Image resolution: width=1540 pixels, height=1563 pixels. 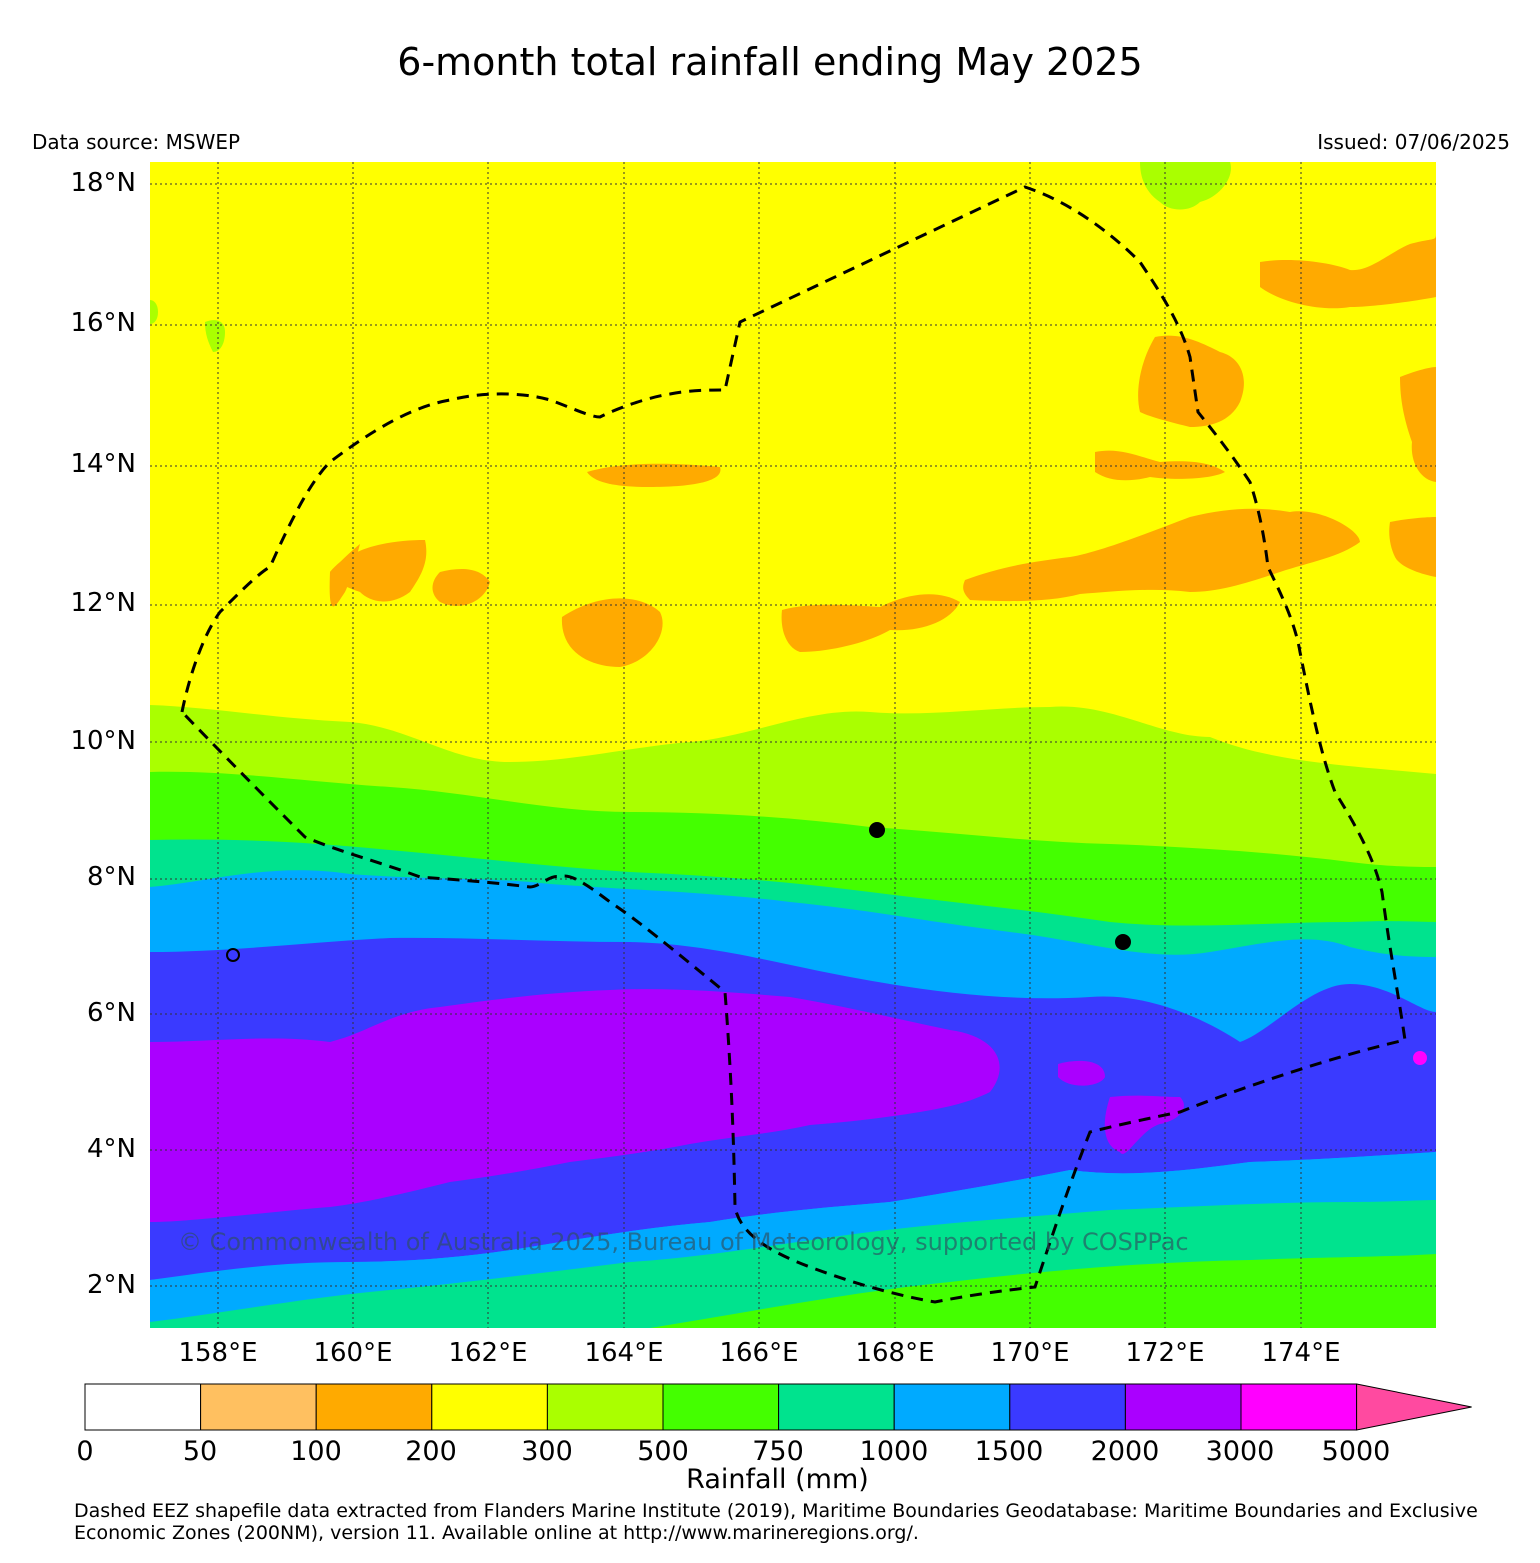 I want to click on colorbar-tick-label: 750, so click(x=778, y=1451).